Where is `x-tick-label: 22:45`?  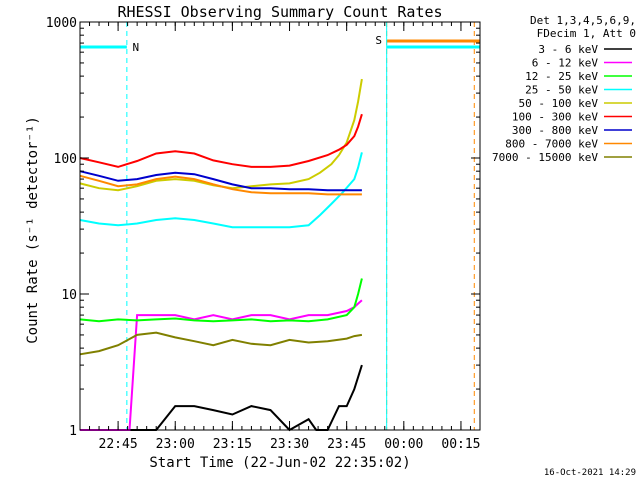
x-tick-label: 22:45 is located at coordinates (118, 444).